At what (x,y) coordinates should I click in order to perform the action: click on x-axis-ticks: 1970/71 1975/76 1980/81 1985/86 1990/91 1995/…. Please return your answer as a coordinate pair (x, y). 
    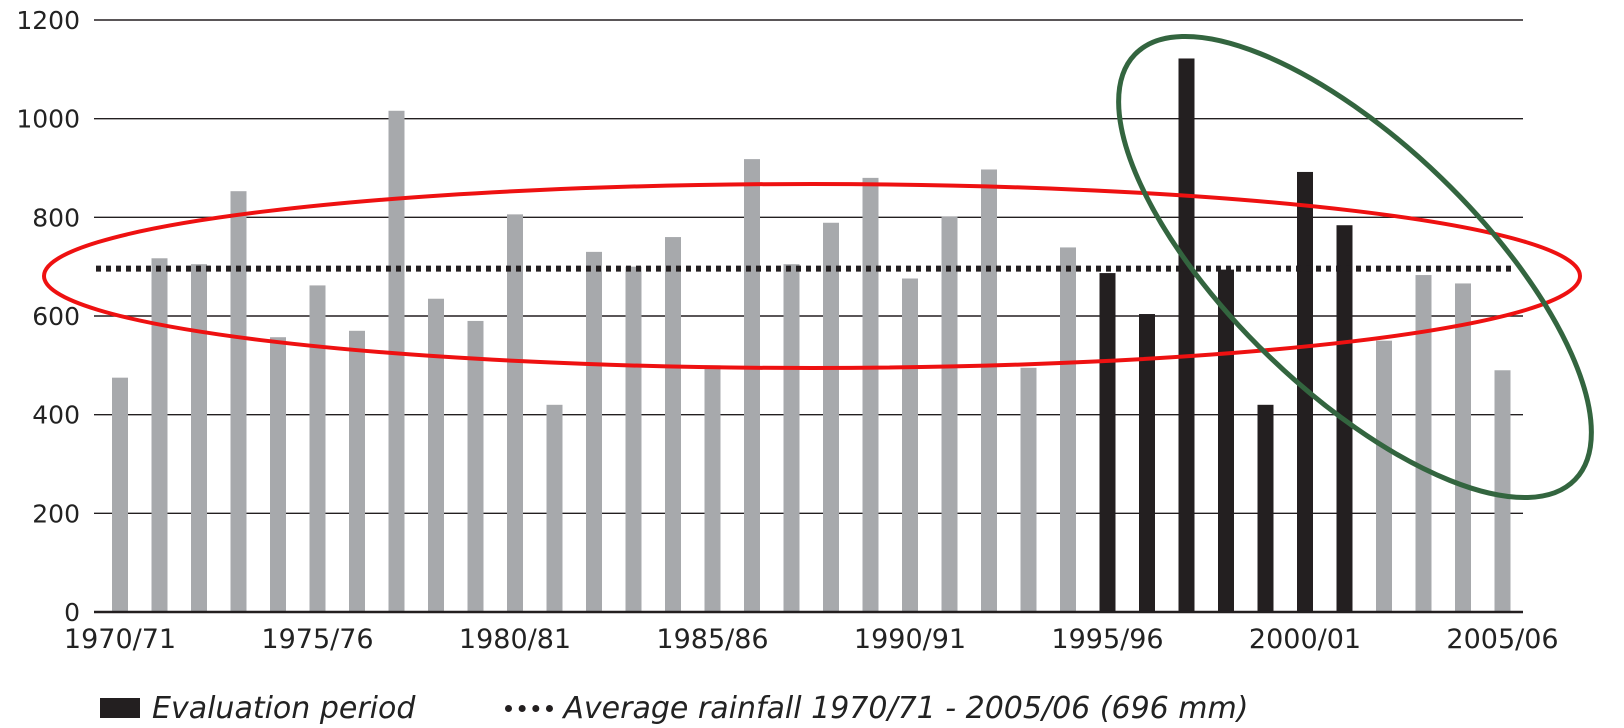
    Looking at the image, I should click on (811, 639).